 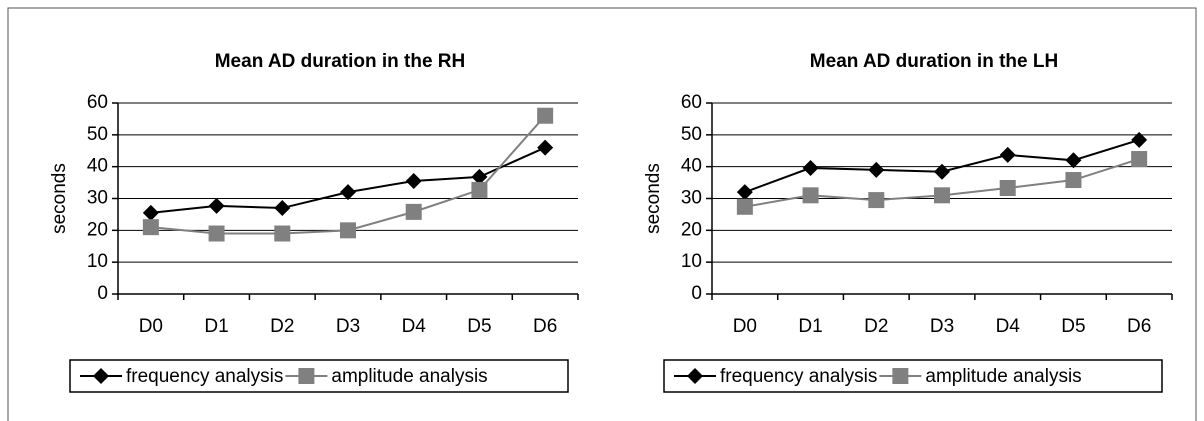 I want to click on chart-title: Mean AD duration in the RH, so click(x=340, y=61).